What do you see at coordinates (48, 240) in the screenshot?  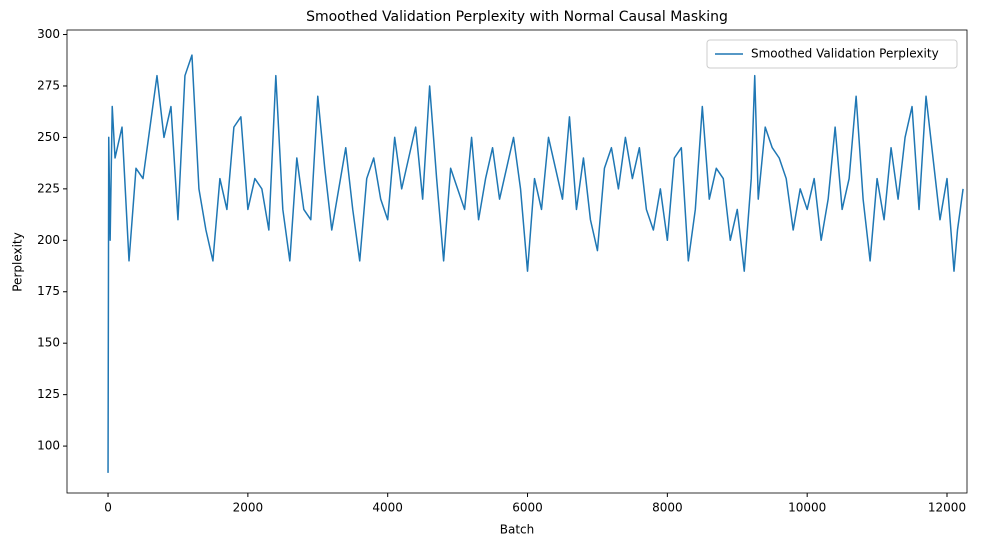 I see `y-tick-label: 200` at bounding box center [48, 240].